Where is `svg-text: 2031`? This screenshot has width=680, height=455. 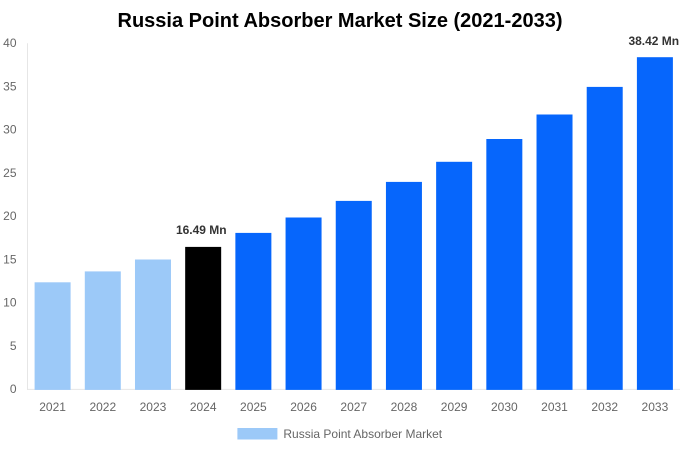 svg-text: 2031 is located at coordinates (554, 407).